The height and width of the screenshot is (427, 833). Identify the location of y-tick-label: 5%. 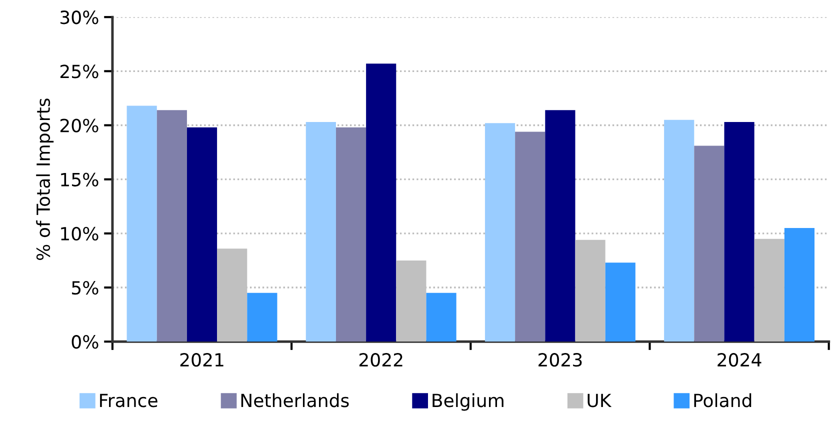
(85, 287).